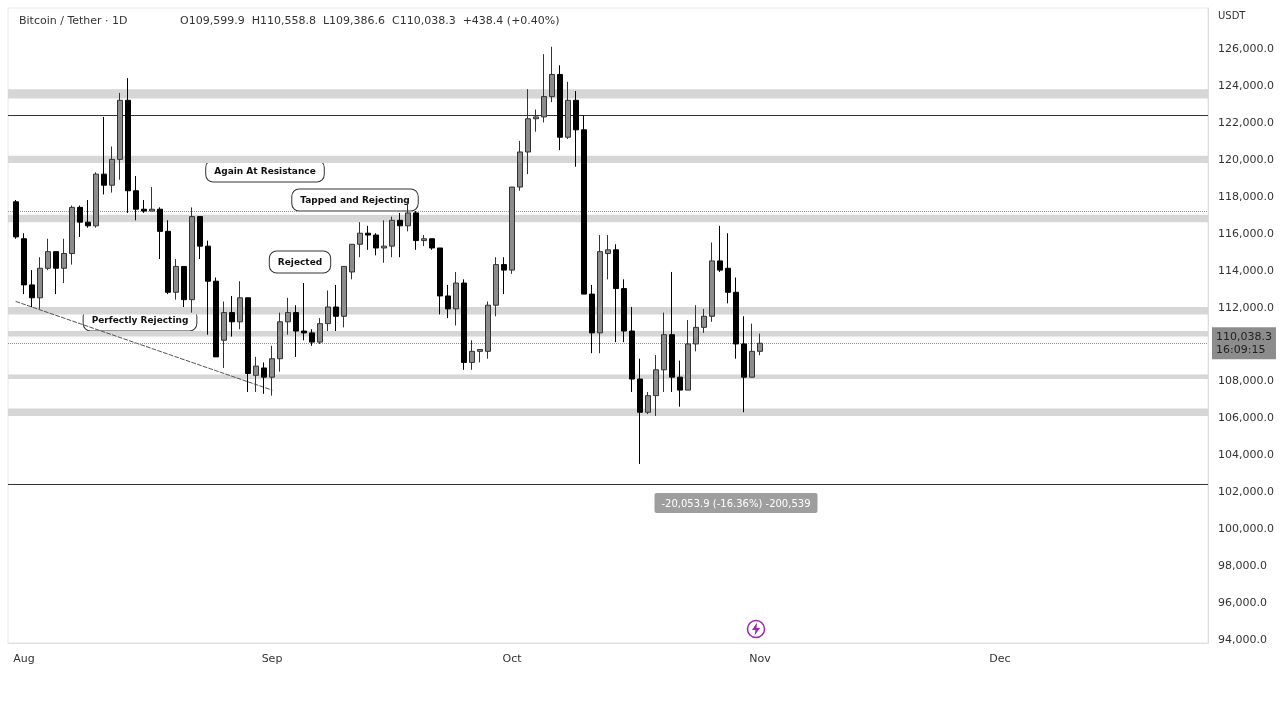  Describe the element at coordinates (370, 20) in the screenshot. I see `text: O109,599.9 H110,558.8 L109,386.6 C110,038.3 +438.4 (+0.40%)` at that location.